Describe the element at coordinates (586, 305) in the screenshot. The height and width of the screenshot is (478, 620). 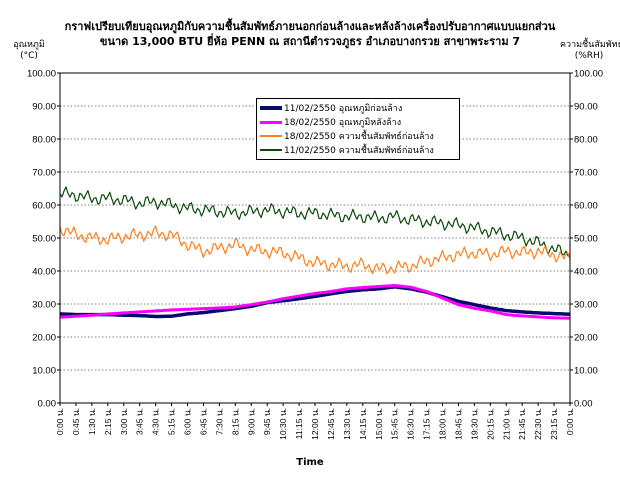
I see `y-tick-label-right: 30.00` at that location.